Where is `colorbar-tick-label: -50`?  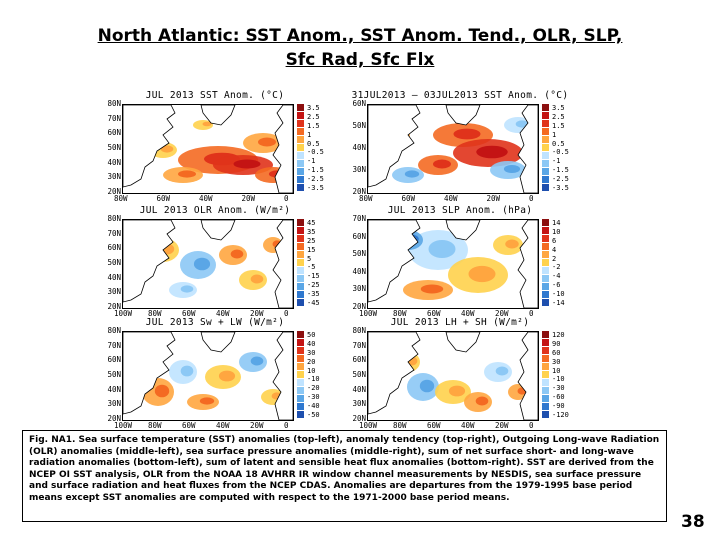 colorbar-tick-label: -50 is located at coordinates (313, 414).